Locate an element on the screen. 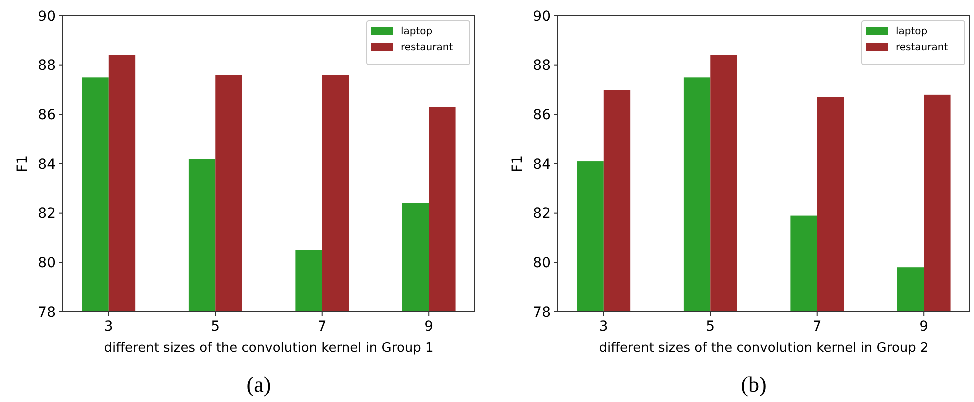 The height and width of the screenshot is (402, 974). x-axis-title: different sizes of the convolution kernel in Group 2 is located at coordinates (764, 348).